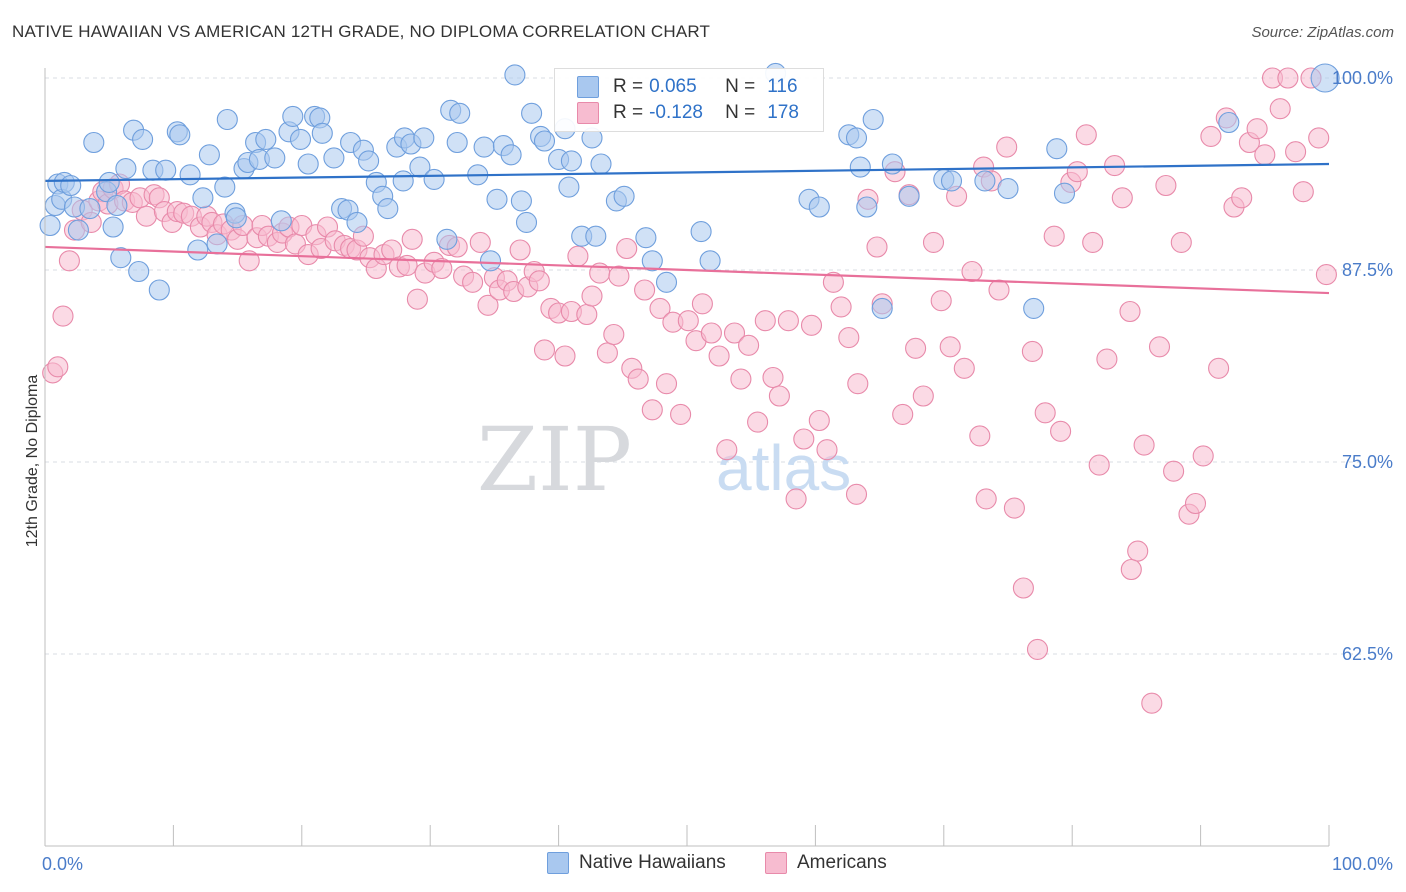 Image resolution: width=1406 pixels, height=892 pixels. Describe the element at coordinates (740, 86) in the screenshot. I see `n-label: N =` at that location.